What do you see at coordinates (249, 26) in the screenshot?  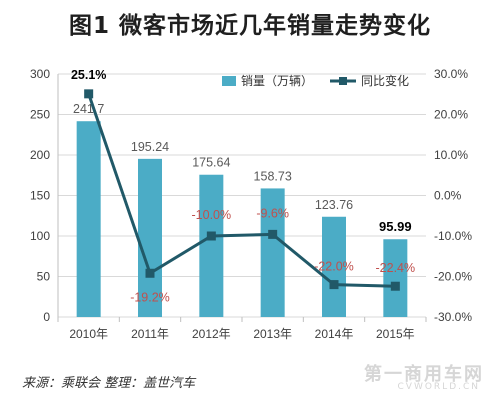 I see `chart-title: 图1 微客市场近几年销量走势变化` at bounding box center [249, 26].